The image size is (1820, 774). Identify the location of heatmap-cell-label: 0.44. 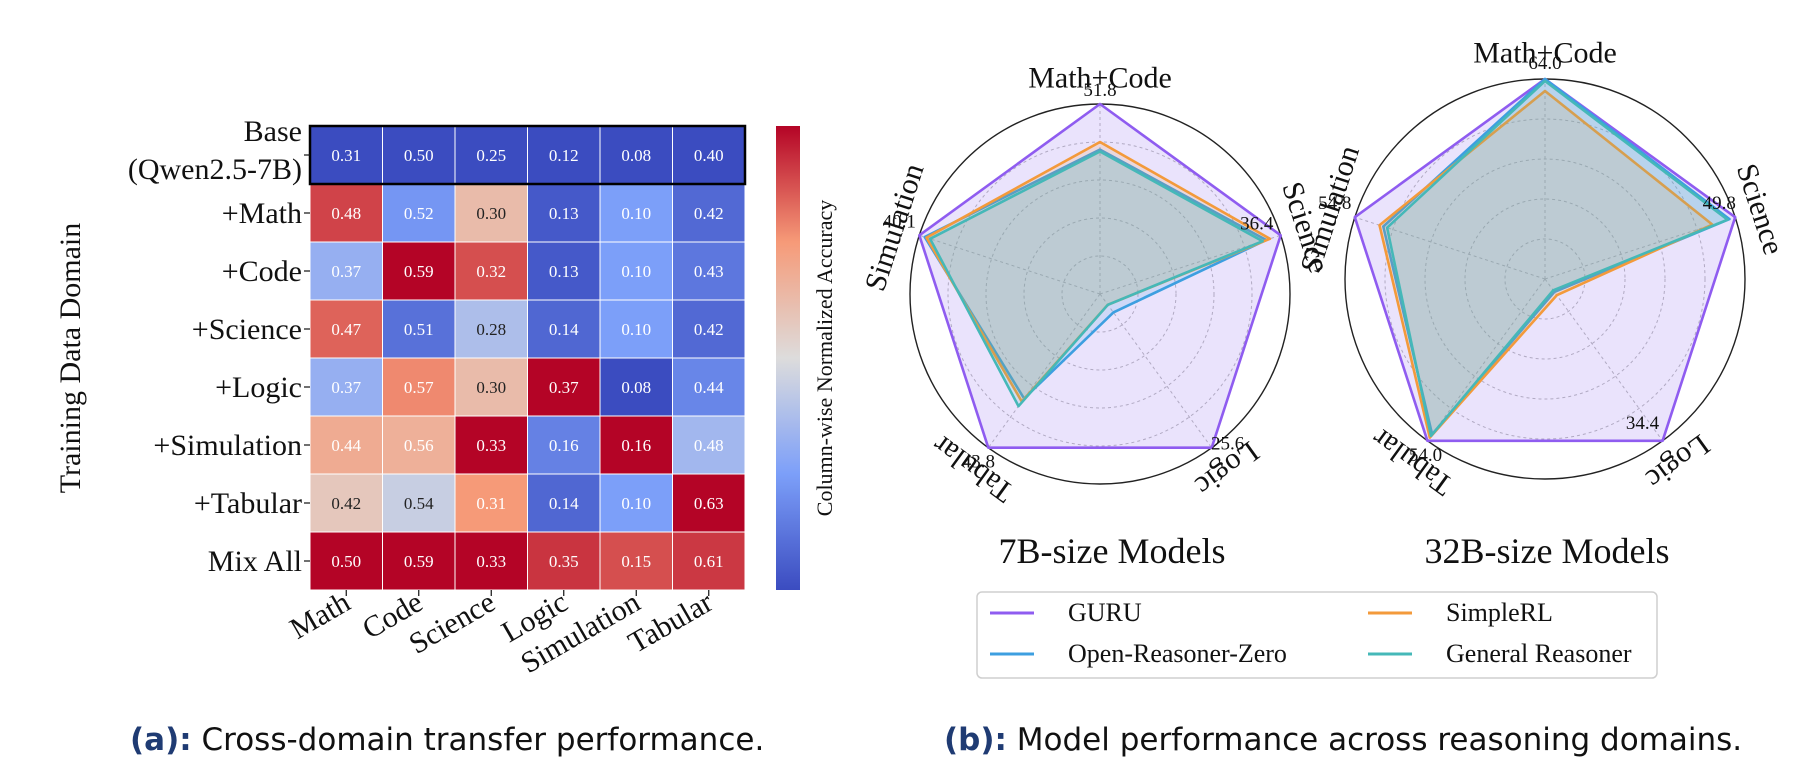
(709, 387).